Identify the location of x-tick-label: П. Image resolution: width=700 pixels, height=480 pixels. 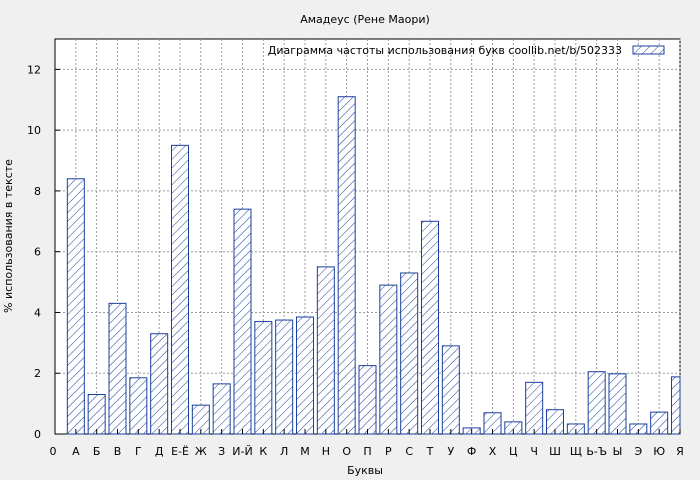
(367, 451).